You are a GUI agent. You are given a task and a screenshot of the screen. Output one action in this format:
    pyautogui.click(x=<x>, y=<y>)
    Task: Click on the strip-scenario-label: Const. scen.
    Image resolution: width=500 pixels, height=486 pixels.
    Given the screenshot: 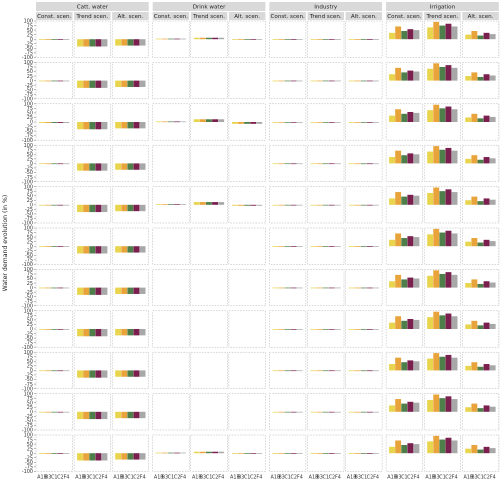 What is the action you would take?
    pyautogui.click(x=288, y=17)
    